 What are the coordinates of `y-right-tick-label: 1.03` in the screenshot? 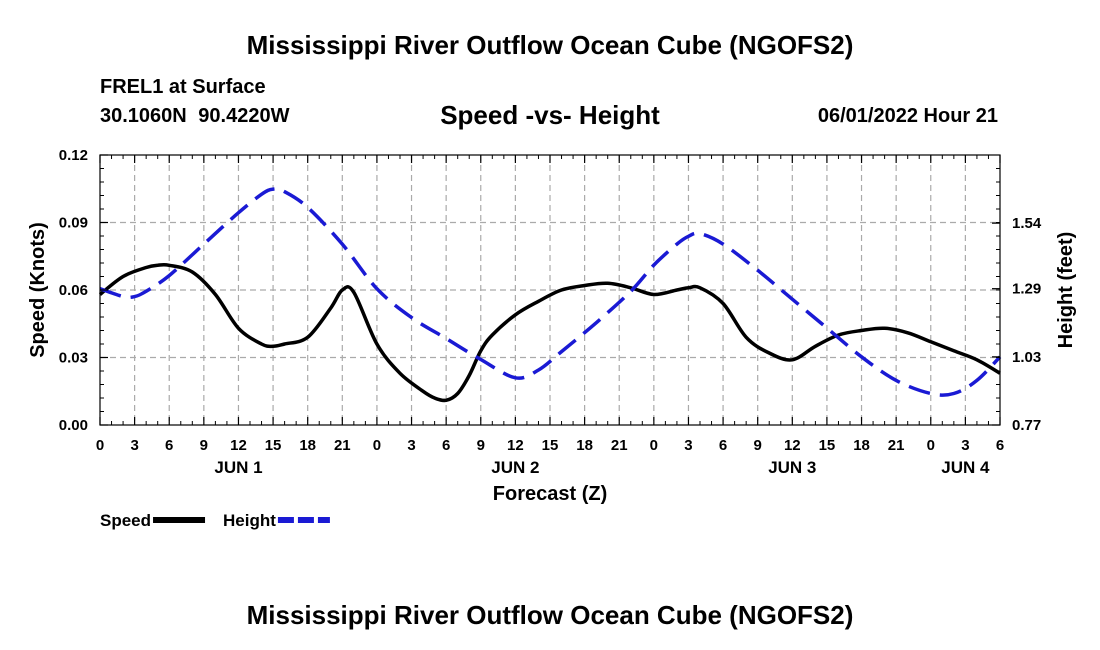 It's located at (1026, 357).